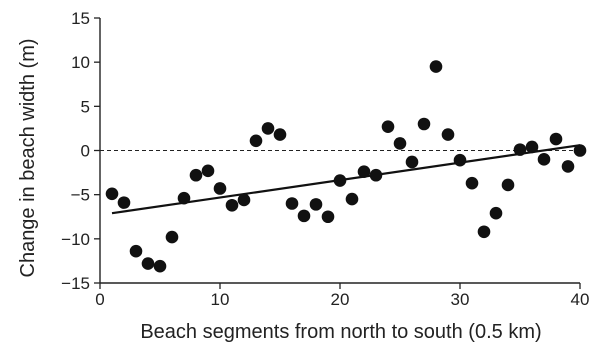  Describe the element at coordinates (75, 283) in the screenshot. I see `y-tick-label: −15` at that location.